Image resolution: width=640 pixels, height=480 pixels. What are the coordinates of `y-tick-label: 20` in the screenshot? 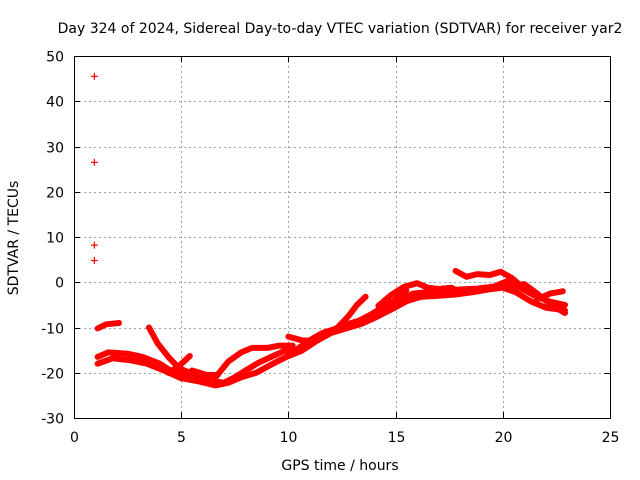 It's located at (55, 194).